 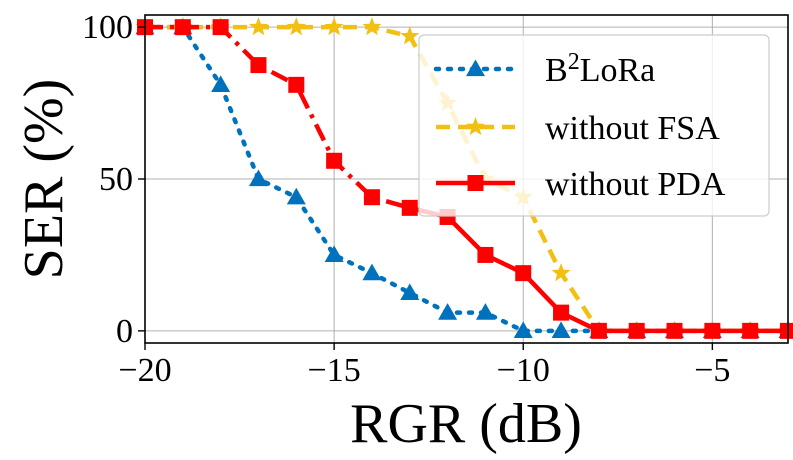 I want to click on legend-entry-without-pda: without PDA, so click(x=581, y=184).